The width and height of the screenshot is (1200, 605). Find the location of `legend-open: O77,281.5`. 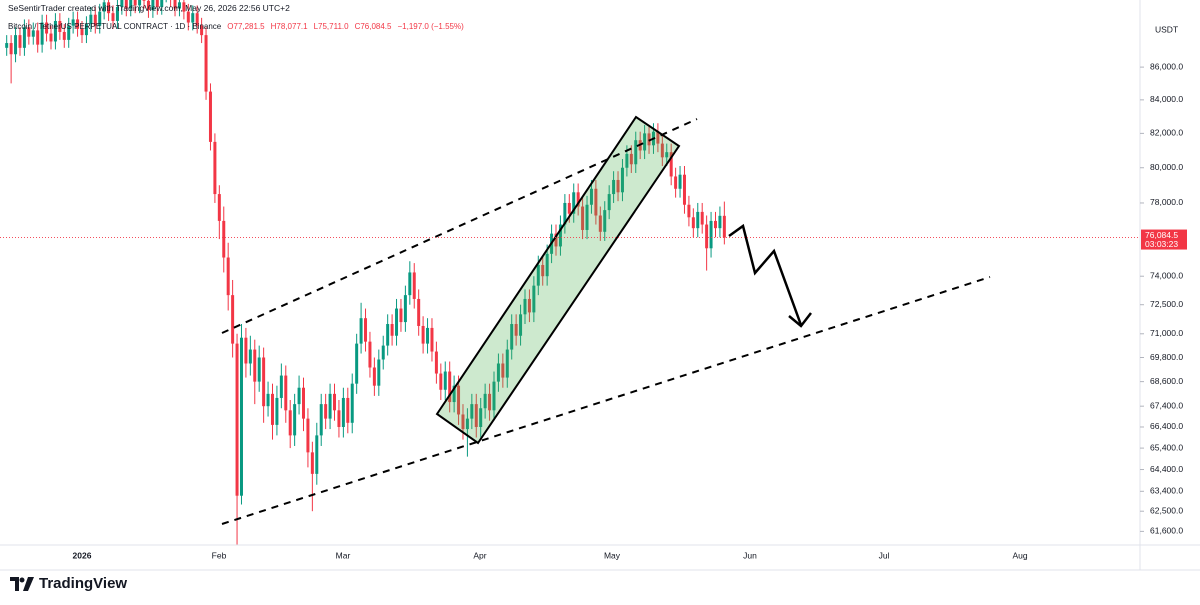

legend-open: O77,281.5 is located at coordinates (246, 26).